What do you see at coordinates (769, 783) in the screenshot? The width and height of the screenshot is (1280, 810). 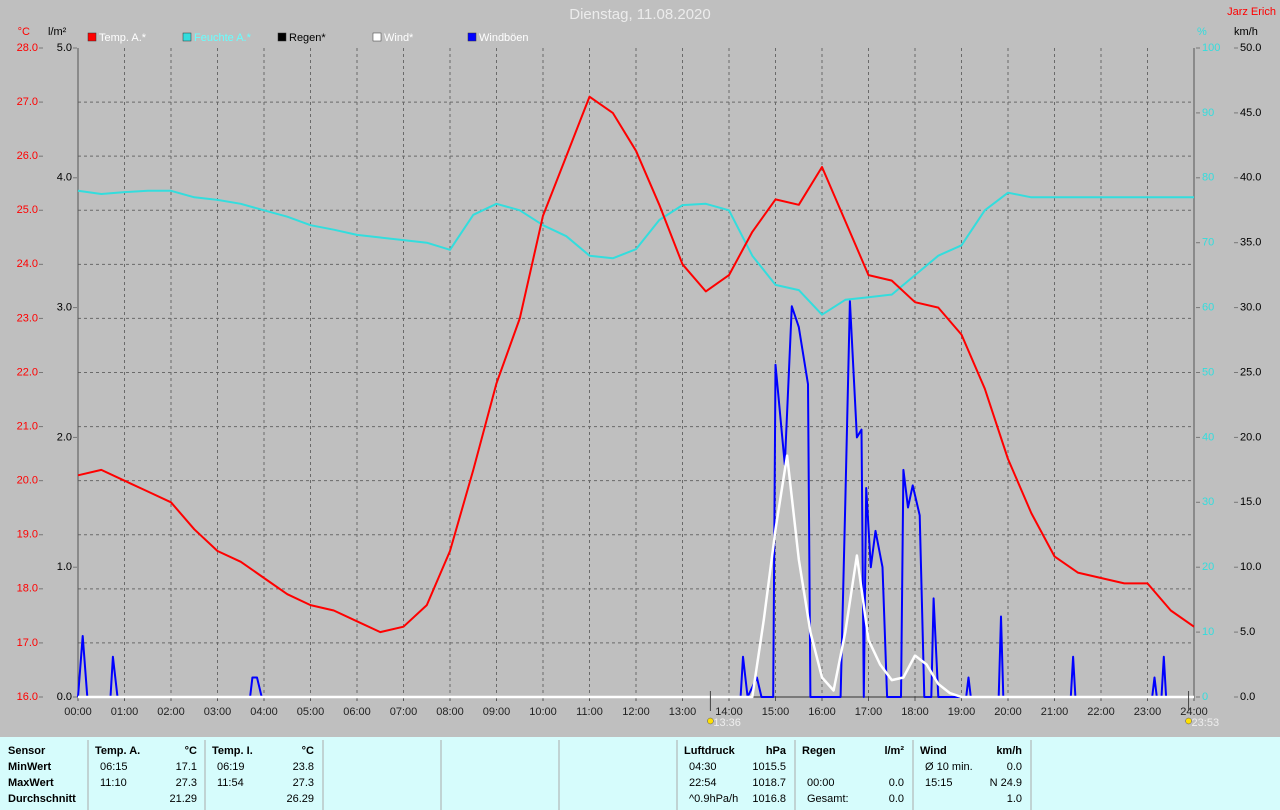 I see `cell-value: 1018.7` at bounding box center [769, 783].